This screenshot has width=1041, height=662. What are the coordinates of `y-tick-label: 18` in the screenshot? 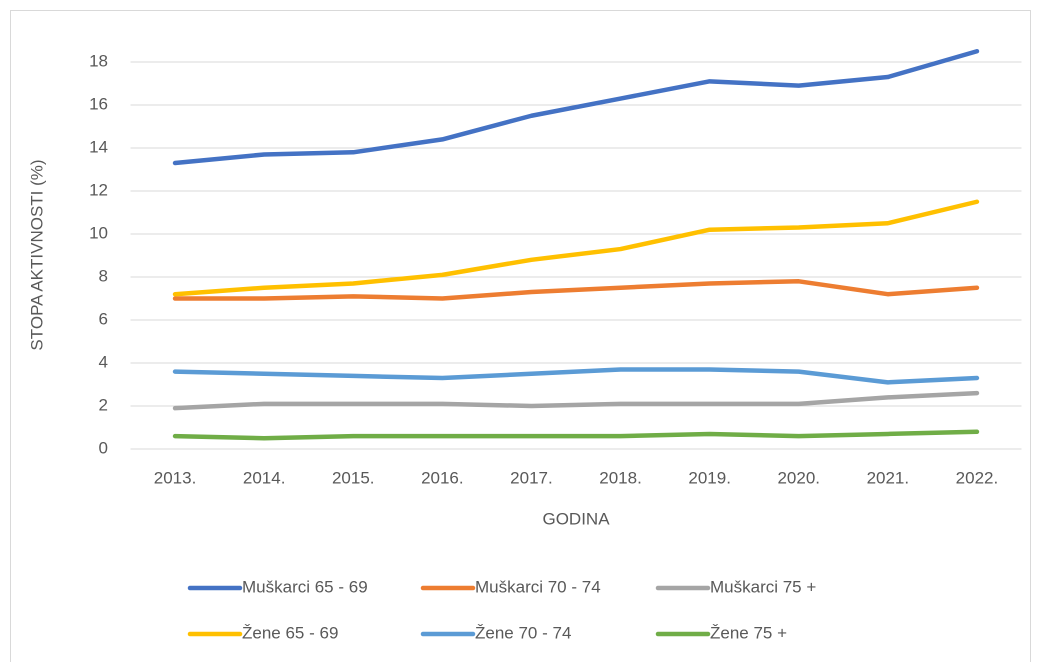 It's located at (98, 60).